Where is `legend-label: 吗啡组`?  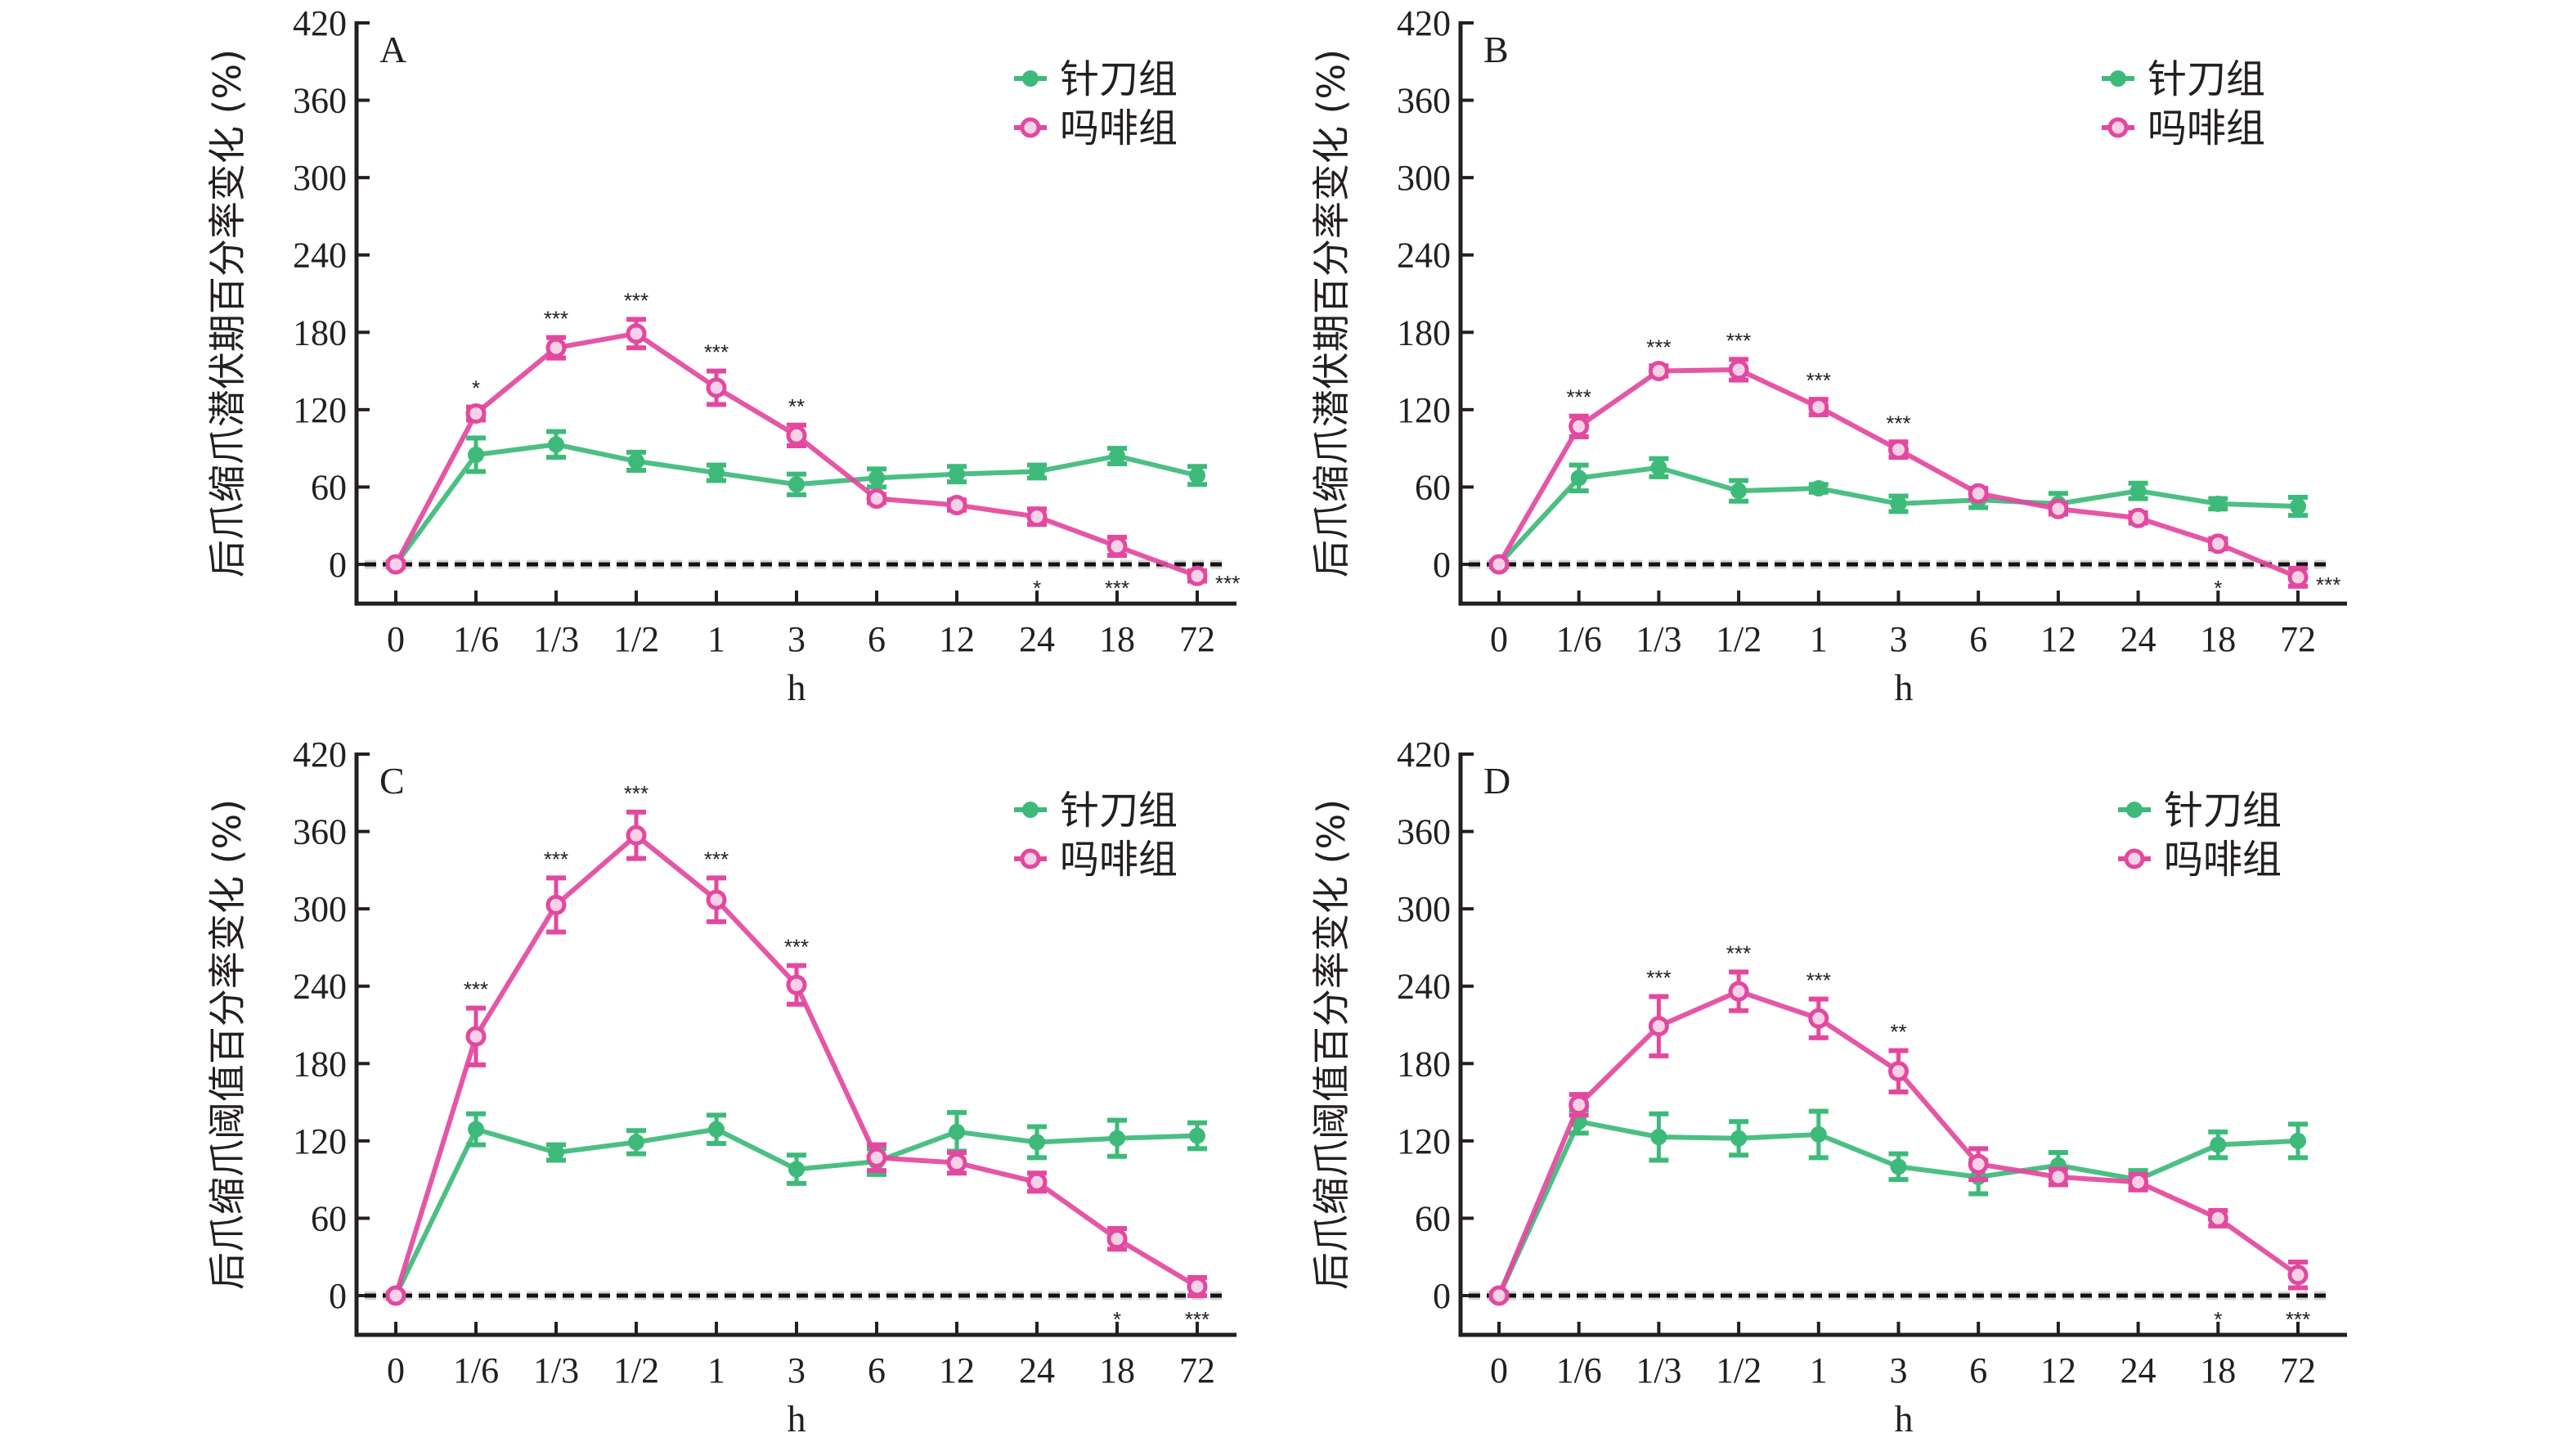 legend-label: 吗啡组 is located at coordinates (2223, 860).